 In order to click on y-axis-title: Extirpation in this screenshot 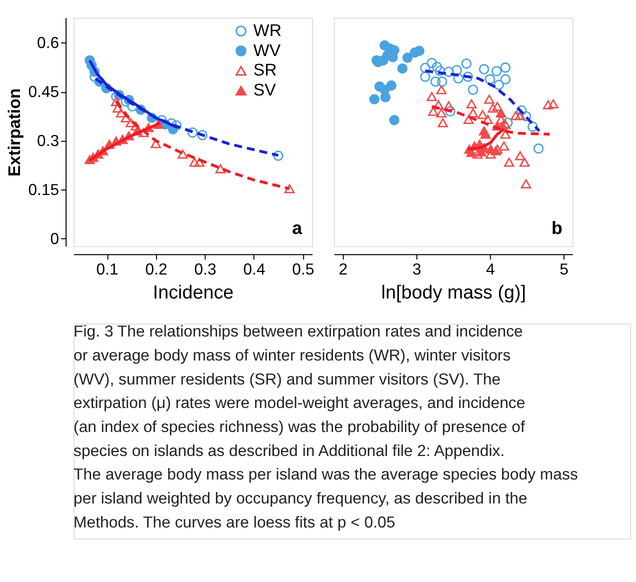, I will do `click(14, 132)`.